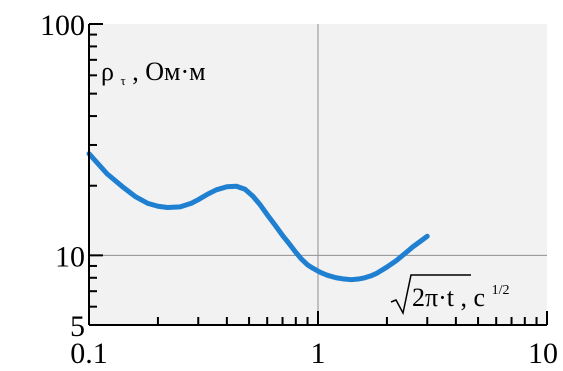 The height and width of the screenshot is (371, 563). I want to click on sqrt-sign, so click(430, 295).